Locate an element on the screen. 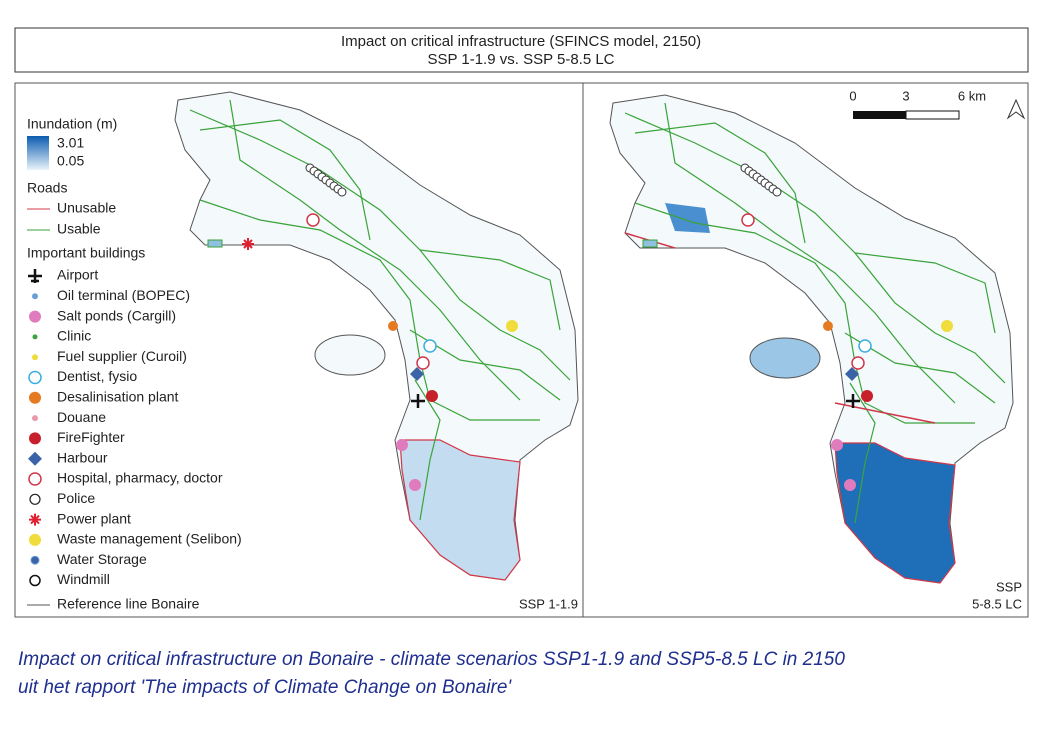 The image size is (1042, 729). scale-label: 6 km is located at coordinates (972, 95).